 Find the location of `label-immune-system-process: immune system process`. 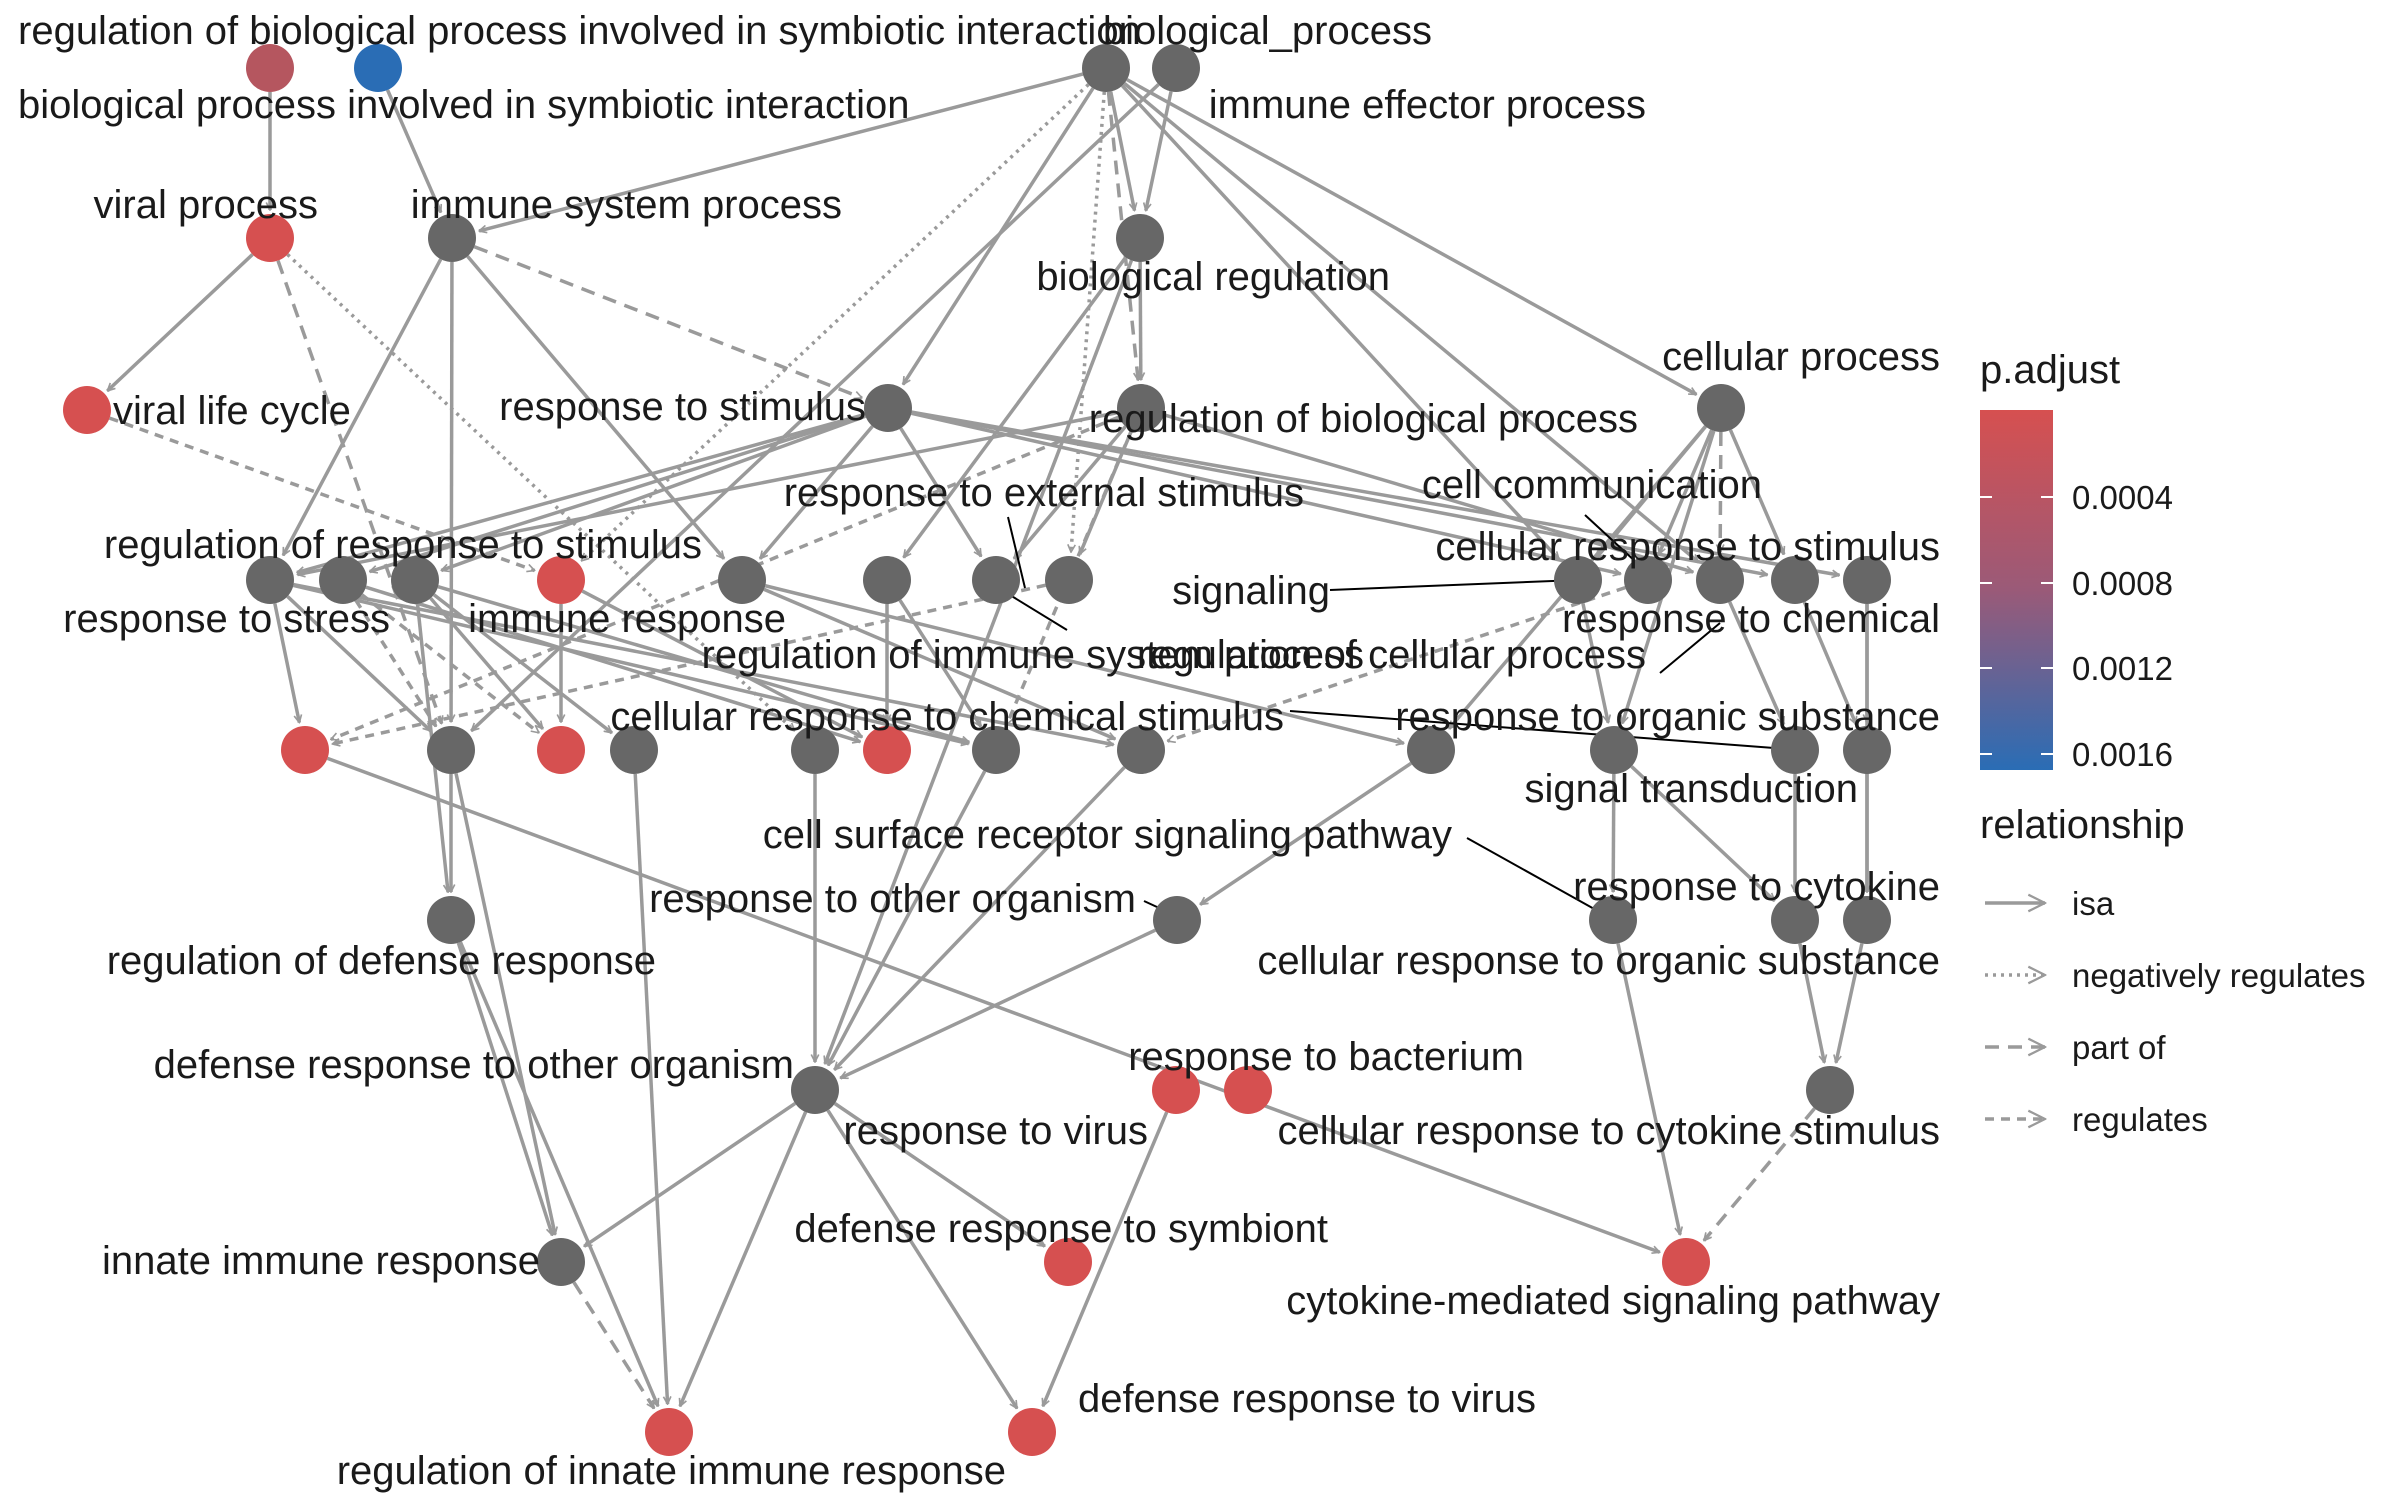

label-immune-system-process: immune system process is located at coordinates (626, 205).